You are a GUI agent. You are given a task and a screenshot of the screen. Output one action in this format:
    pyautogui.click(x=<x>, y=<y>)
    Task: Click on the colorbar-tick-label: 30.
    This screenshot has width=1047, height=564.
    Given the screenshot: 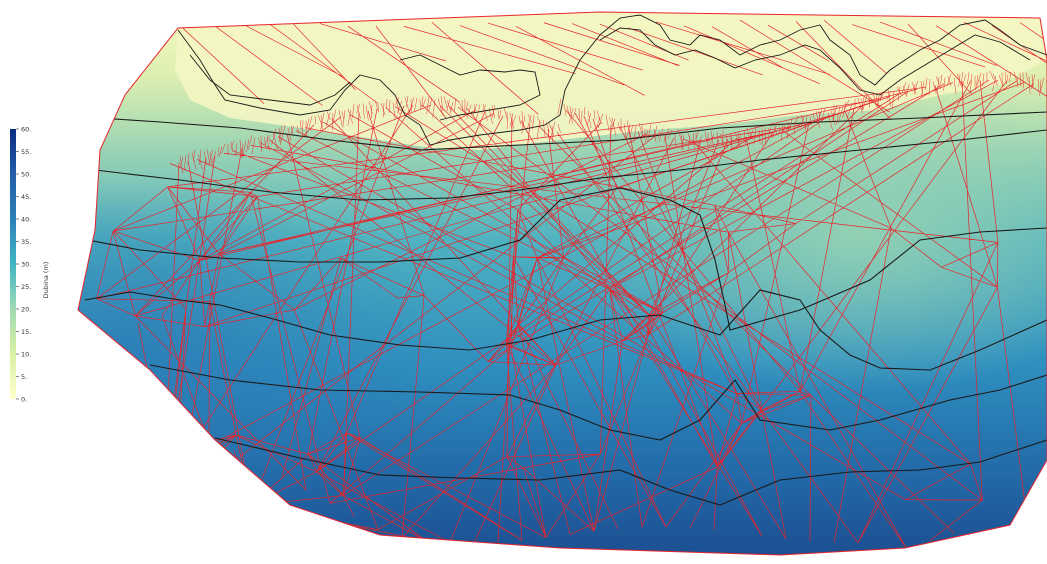 What is the action you would take?
    pyautogui.click(x=26, y=264)
    